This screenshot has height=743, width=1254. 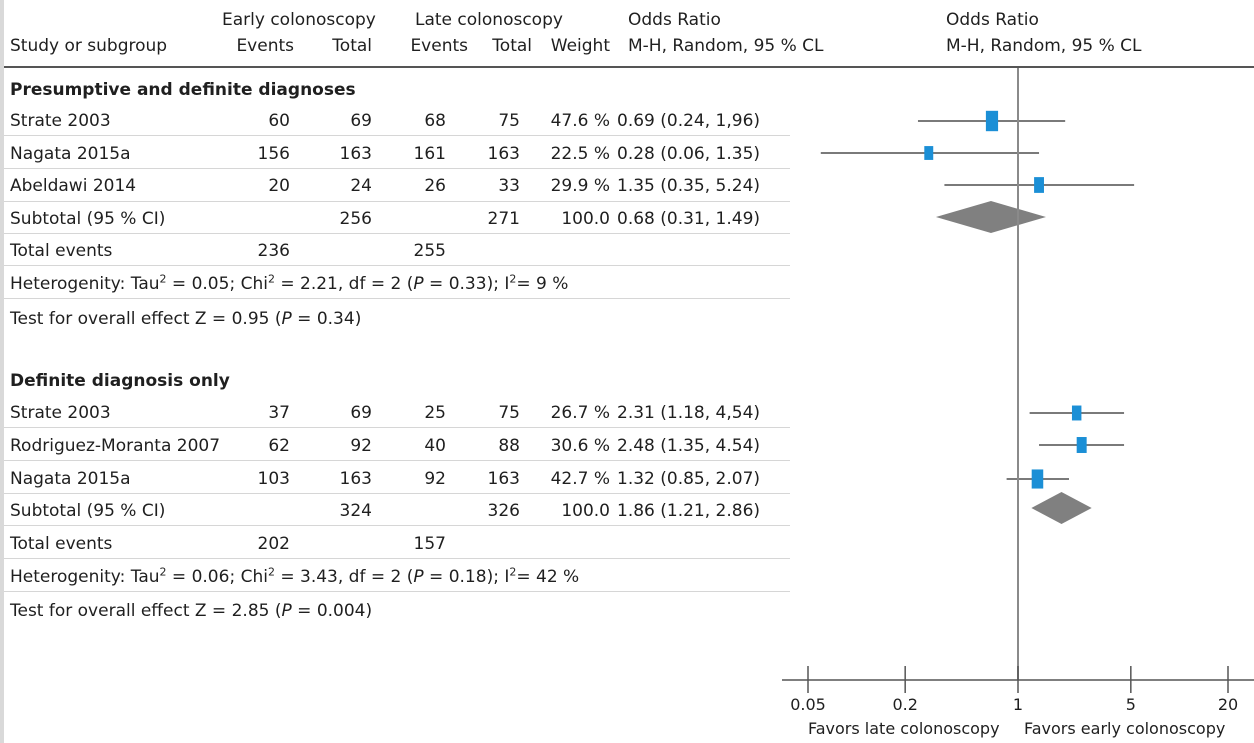 I want to click on late-events: 92, so click(x=435, y=479).